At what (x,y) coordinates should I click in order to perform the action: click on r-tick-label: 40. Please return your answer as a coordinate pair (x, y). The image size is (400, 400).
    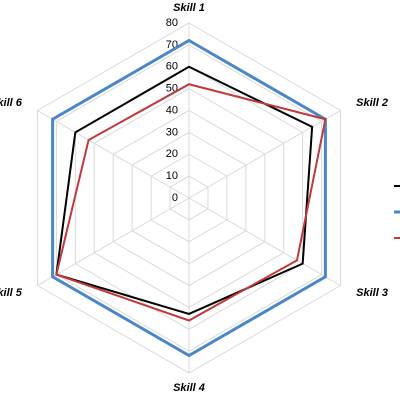
    Looking at the image, I should click on (172, 110).